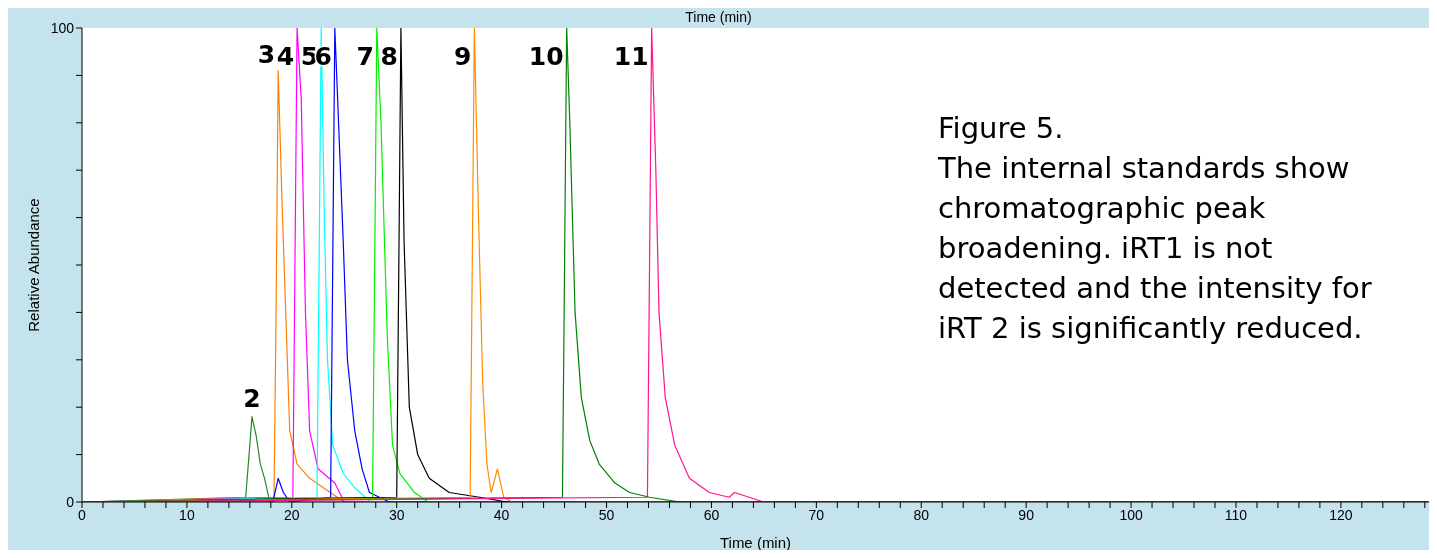 Image resolution: width=1437 pixels, height=558 pixels. What do you see at coordinates (365, 56) in the screenshot?
I see `annotation: 7` at bounding box center [365, 56].